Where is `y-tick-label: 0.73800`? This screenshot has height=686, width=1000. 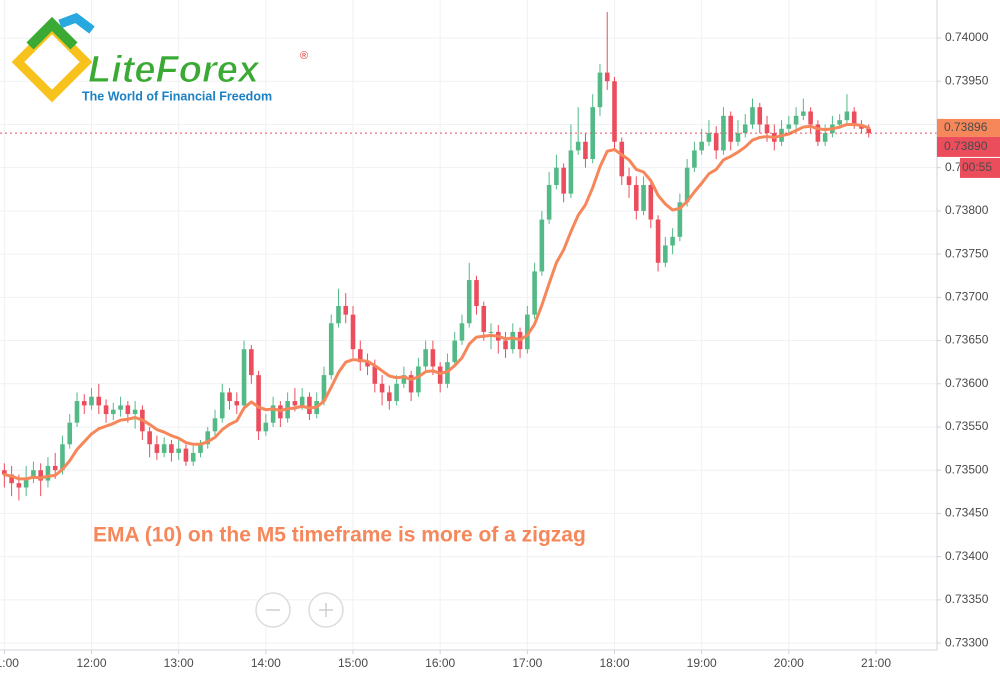 y-tick-label: 0.73800 is located at coordinates (967, 210).